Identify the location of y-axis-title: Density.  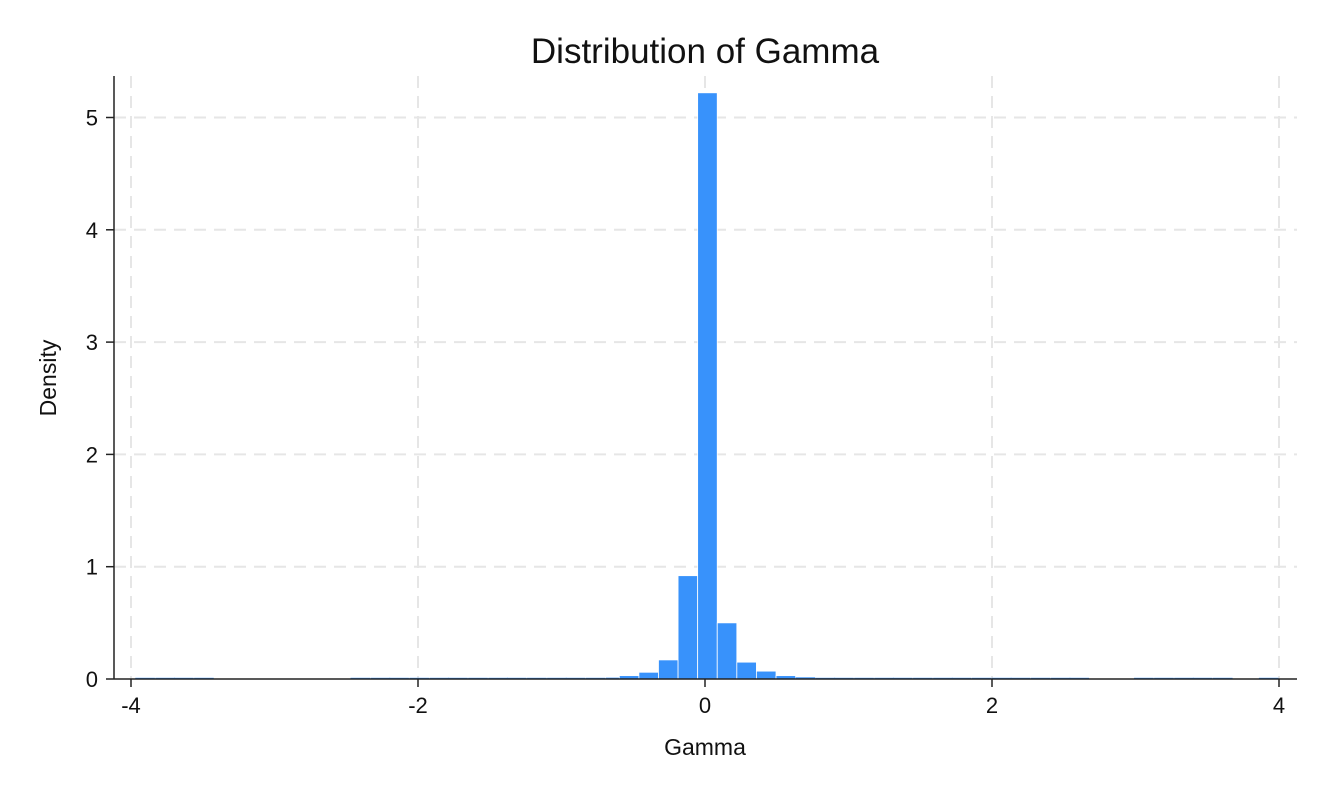
(48, 377).